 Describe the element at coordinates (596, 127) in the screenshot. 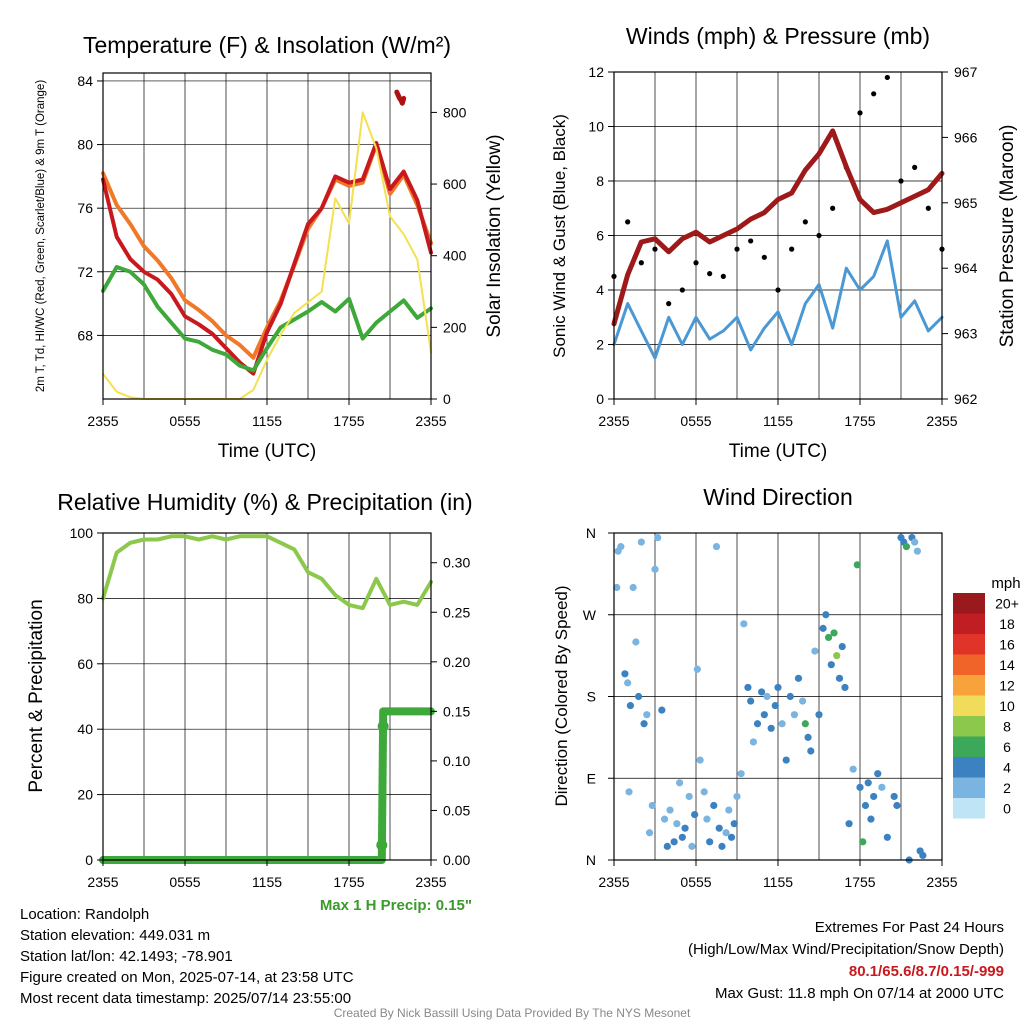

I see `winds-y-tick-label: 10` at that location.